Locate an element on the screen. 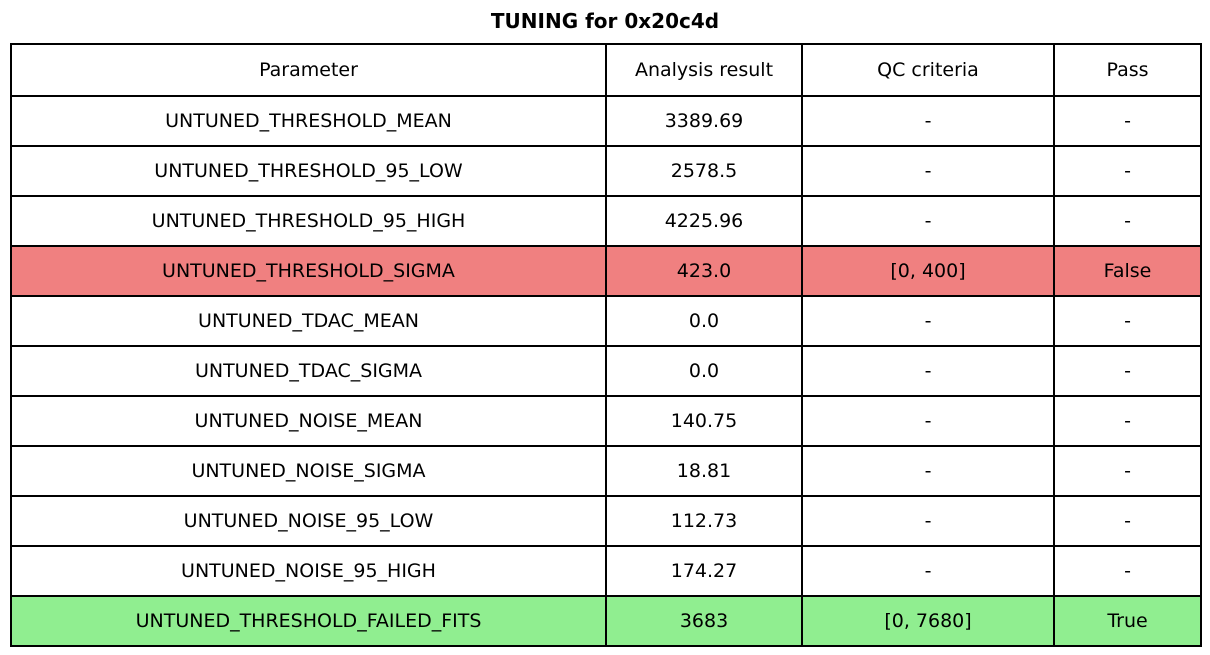  chart-title: TUNING for 0x20c4d is located at coordinates (605, 21).